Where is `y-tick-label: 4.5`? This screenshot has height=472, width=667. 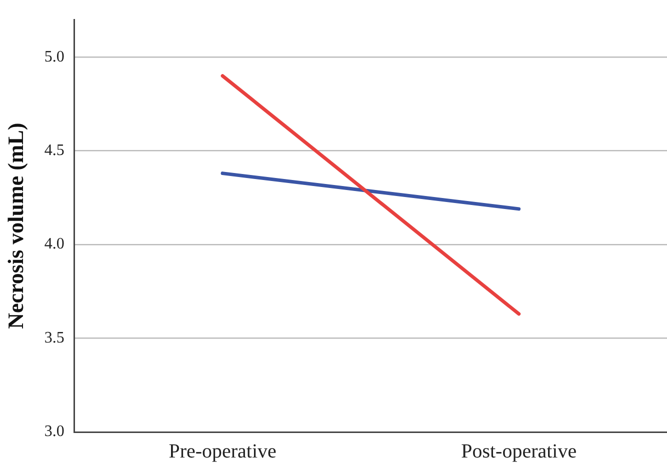
y-tick-label: 4.5 is located at coordinates (54, 151).